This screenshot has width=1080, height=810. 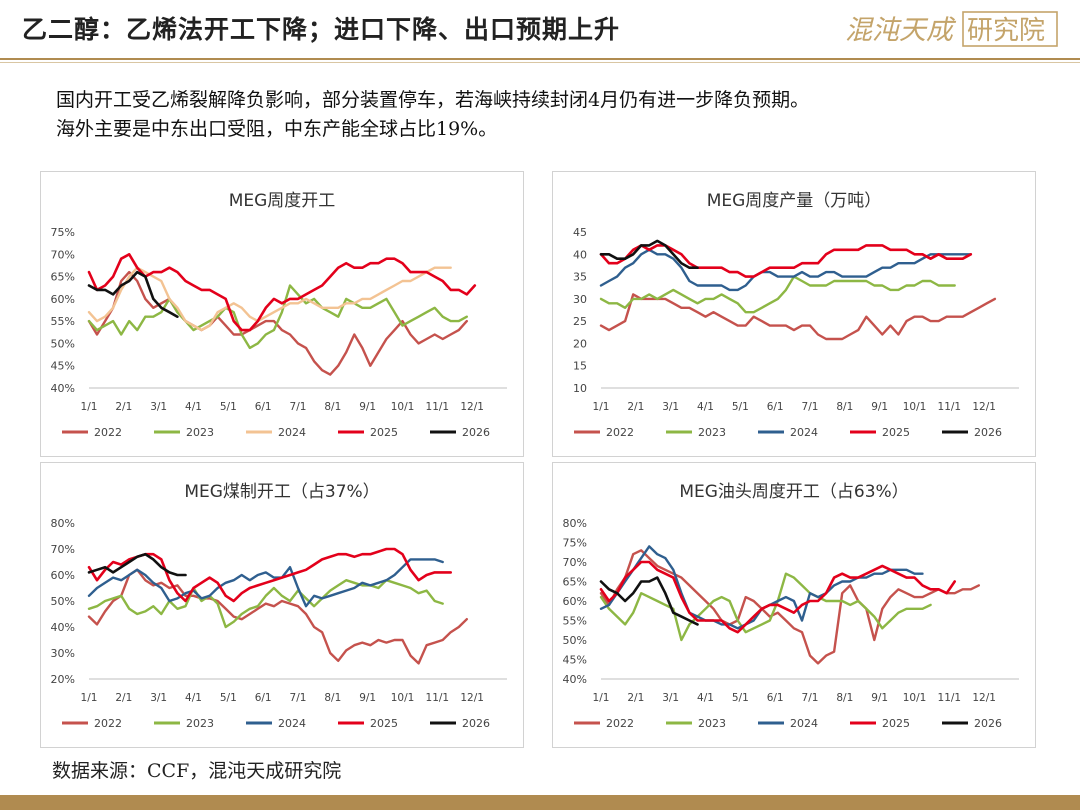 What do you see at coordinates (197, 771) in the screenshot?
I see `data-source-note: 数据来源：CCF，混沌天成研究院` at bounding box center [197, 771].